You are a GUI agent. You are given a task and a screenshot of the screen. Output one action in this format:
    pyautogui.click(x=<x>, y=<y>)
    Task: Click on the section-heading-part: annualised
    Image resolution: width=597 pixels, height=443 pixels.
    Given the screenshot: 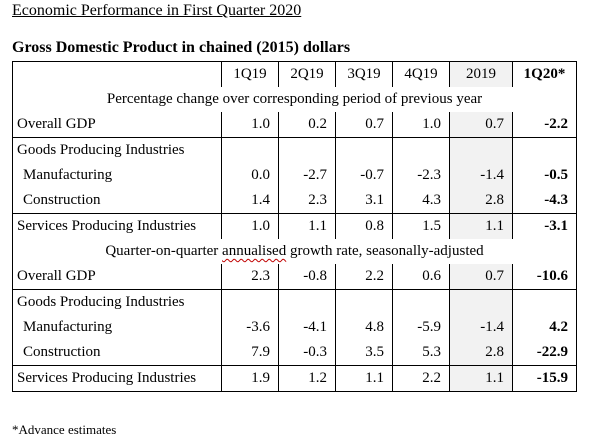 What is the action you would take?
    pyautogui.click(x=254, y=251)
    